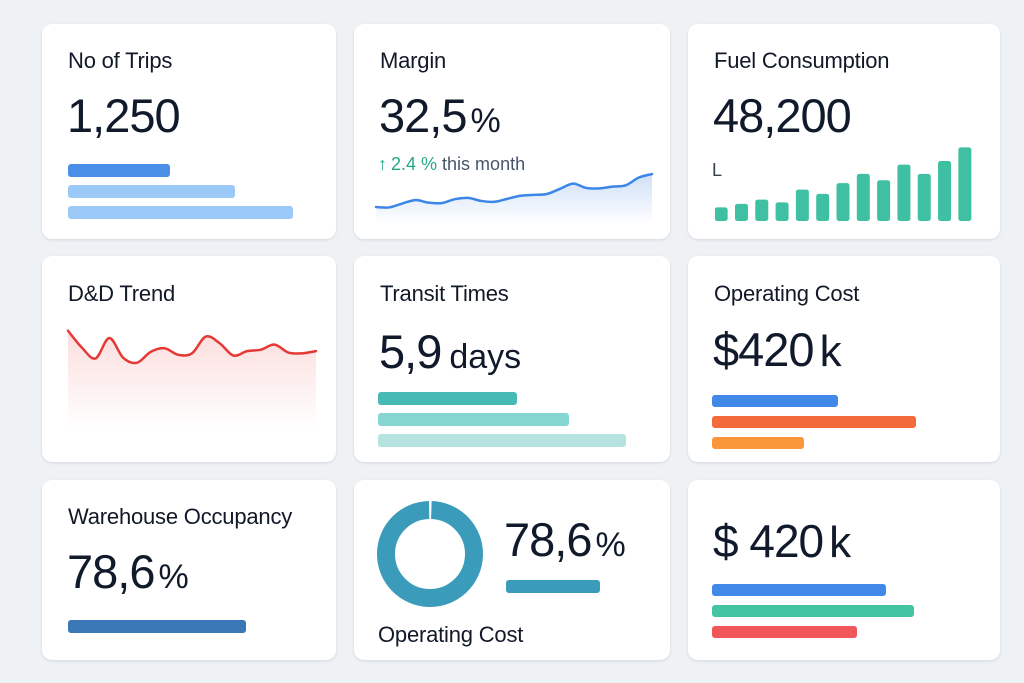  What do you see at coordinates (512, 570) in the screenshot?
I see `donut-card: 78,6% Operating Cost` at bounding box center [512, 570].